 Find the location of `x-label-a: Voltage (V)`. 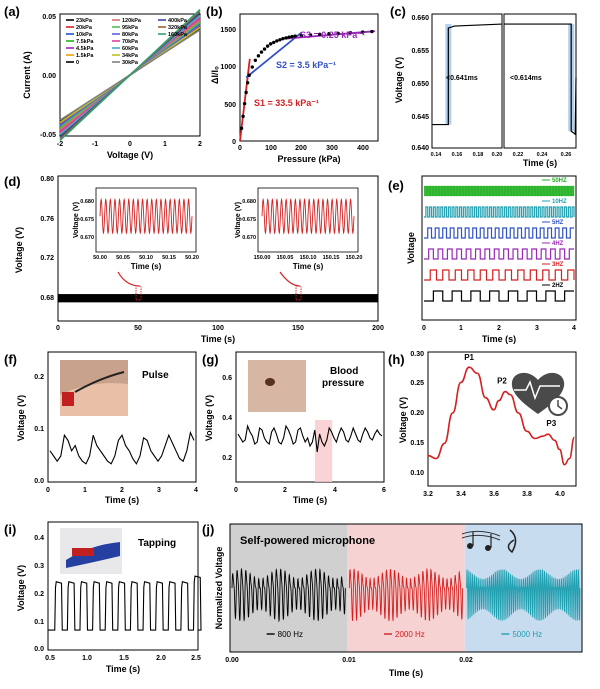

x-label-a: Voltage (V) is located at coordinates (130, 155).